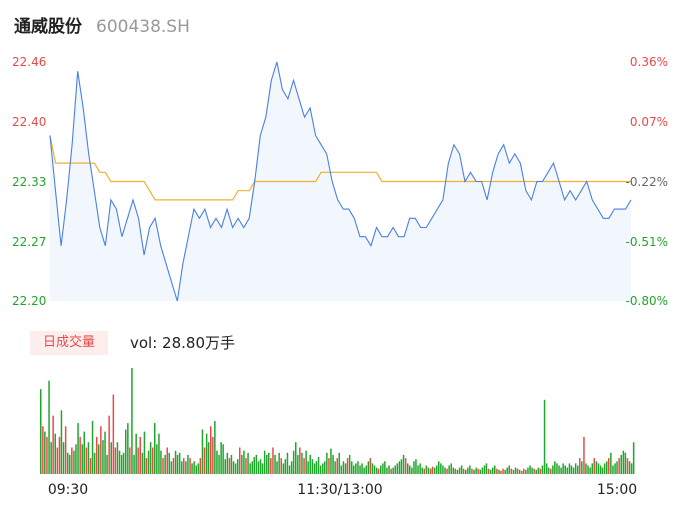 The width and height of the screenshot is (686, 524). I want to click on stock-code: 600438.SH, so click(143, 27).